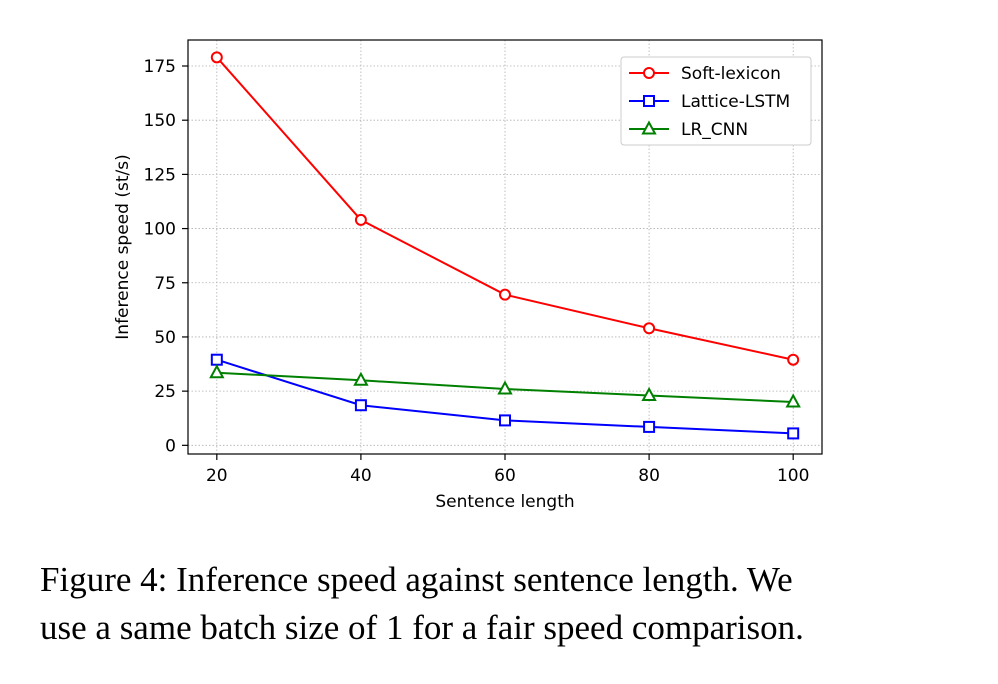 This screenshot has width=998, height=684. I want to click on y-tick-label: 0, so click(170, 446).